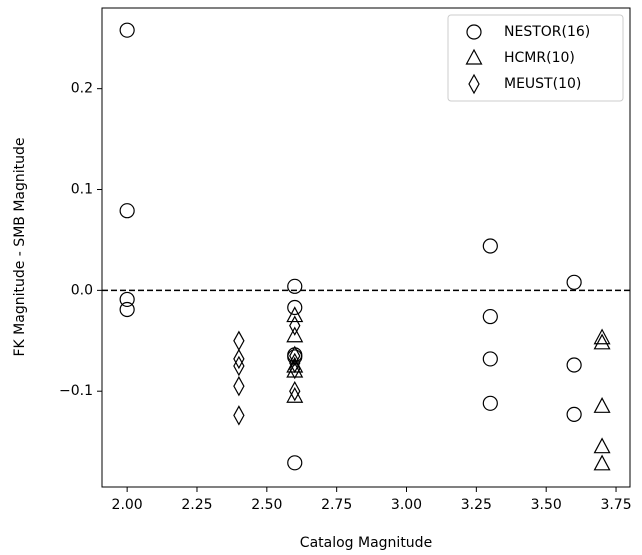 This screenshot has width=642, height=555. What do you see at coordinates (82, 290) in the screenshot?
I see `y-tick-label: 0.0` at bounding box center [82, 290].